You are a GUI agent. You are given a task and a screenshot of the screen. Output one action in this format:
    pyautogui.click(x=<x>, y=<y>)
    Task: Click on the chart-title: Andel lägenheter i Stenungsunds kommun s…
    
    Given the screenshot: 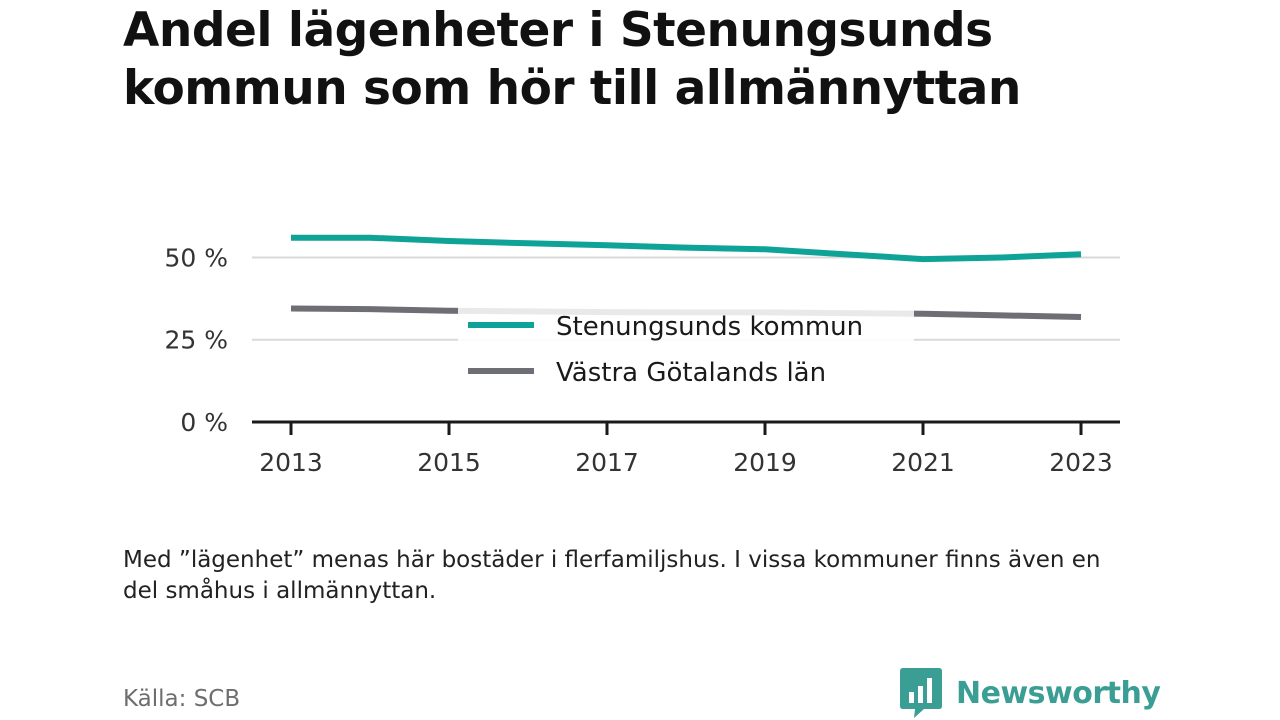 What is the action you would take?
    pyautogui.click(x=572, y=59)
    